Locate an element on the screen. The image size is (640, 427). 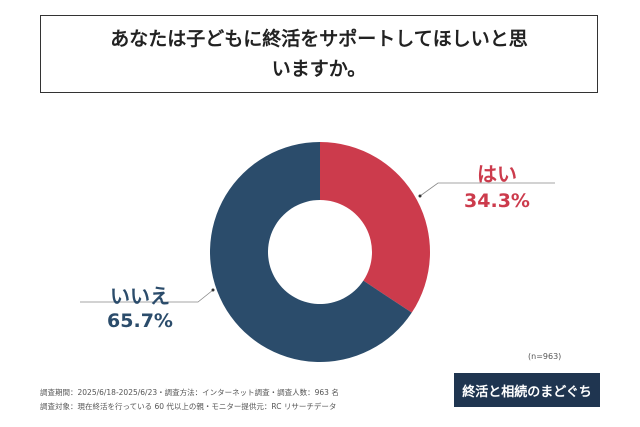
chart-title: あなたは子どもに終活をサポートしてほしいと思いますか。 is located at coordinates (319, 54).